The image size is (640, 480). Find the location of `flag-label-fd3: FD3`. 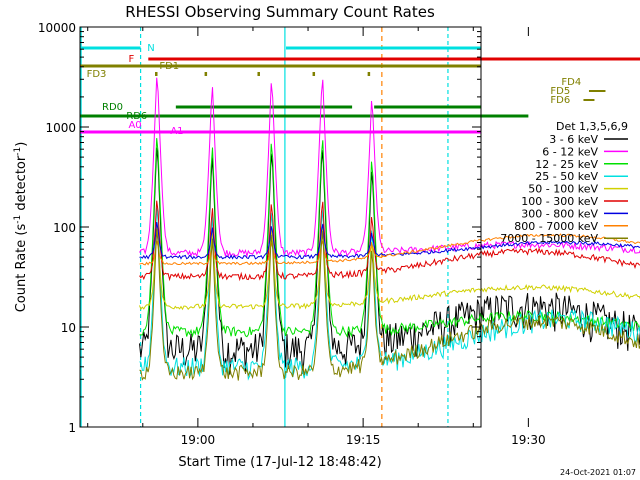

flag-label-fd3: FD3 is located at coordinates (97, 74).